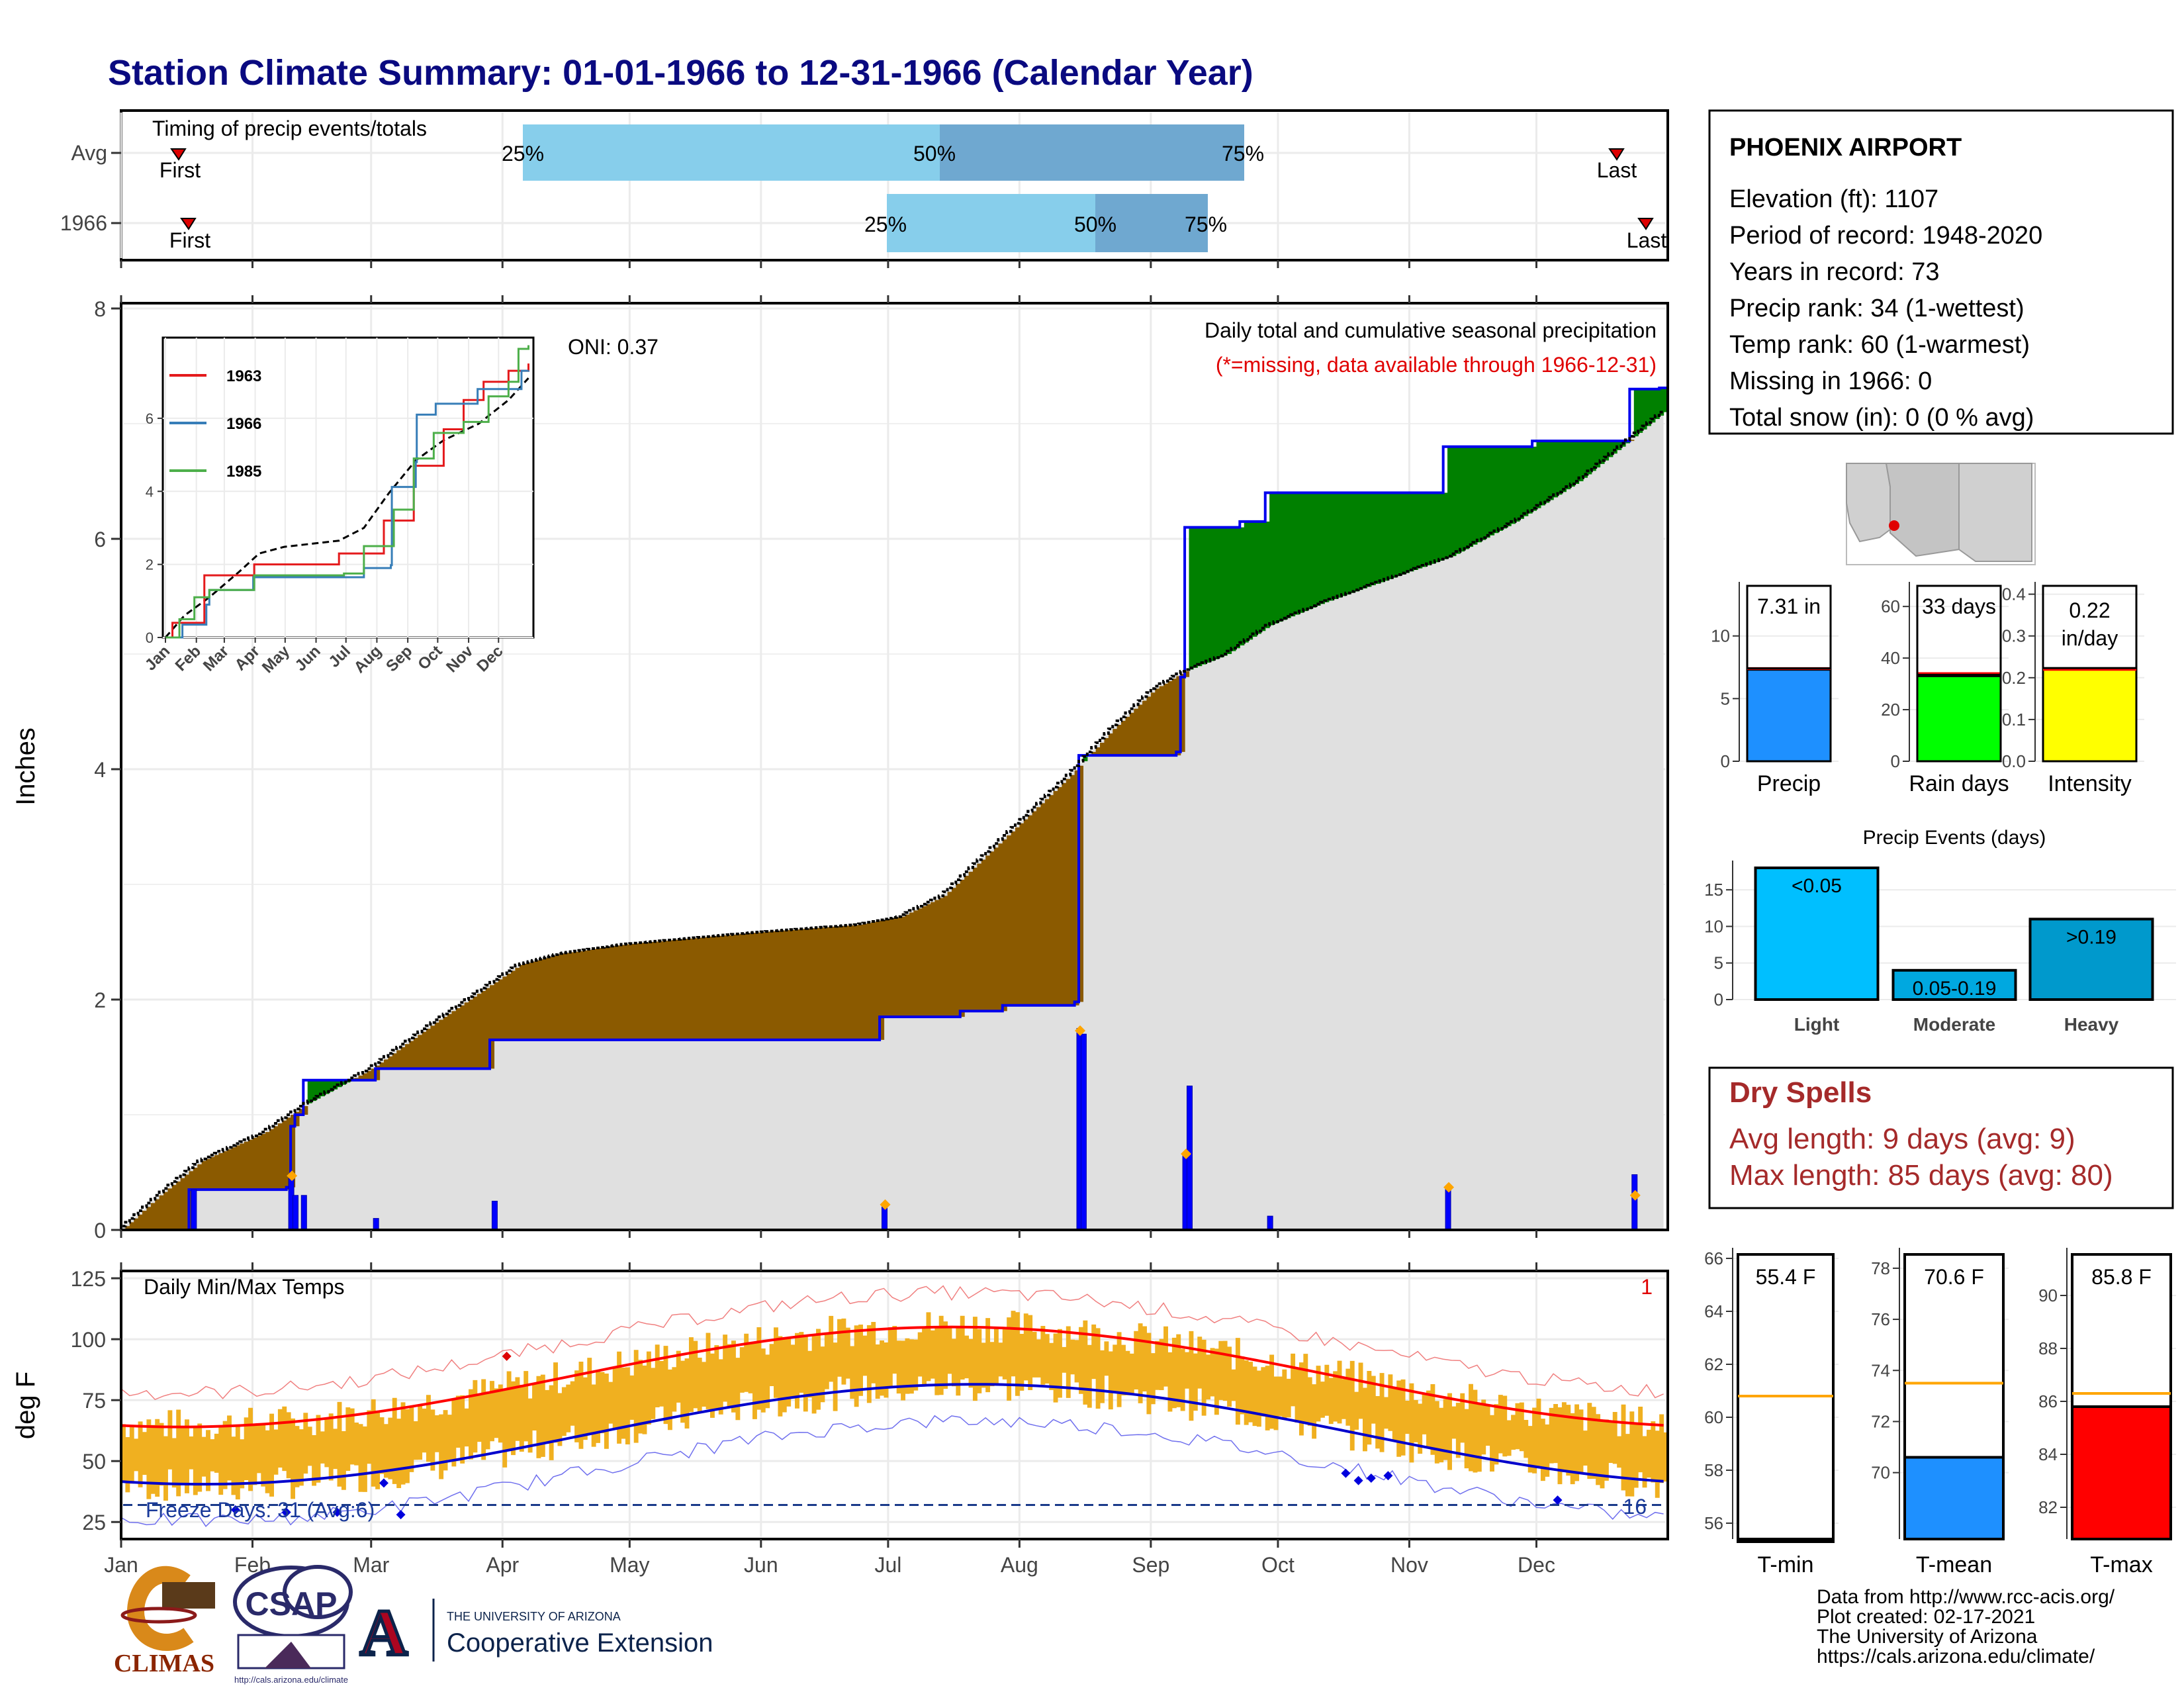  What do you see at coordinates (1645, 224) in the screenshot?
I see `y1966-last-marker` at bounding box center [1645, 224].